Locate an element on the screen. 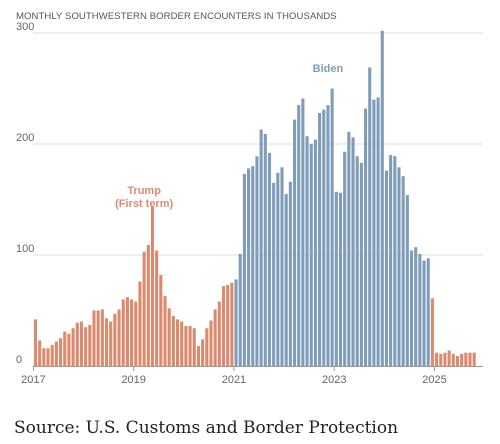 This screenshot has height=444, width=500. series-annotation: (First term) is located at coordinates (144, 204).